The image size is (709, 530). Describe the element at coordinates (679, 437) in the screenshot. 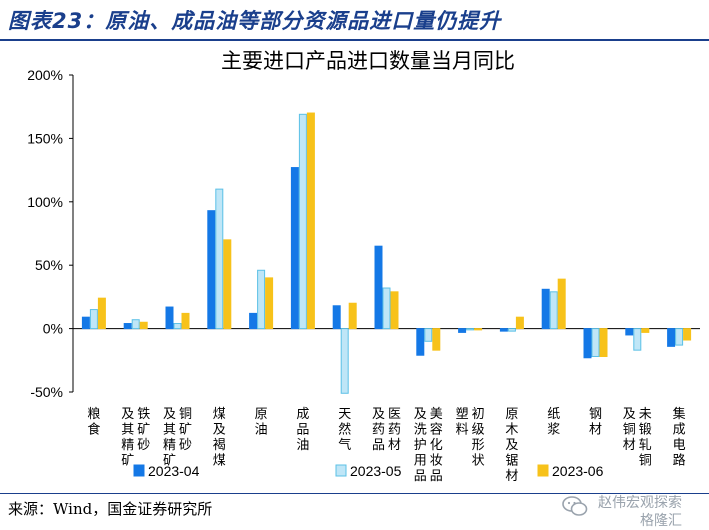

I see `x-tick-label: 集成电路` at that location.